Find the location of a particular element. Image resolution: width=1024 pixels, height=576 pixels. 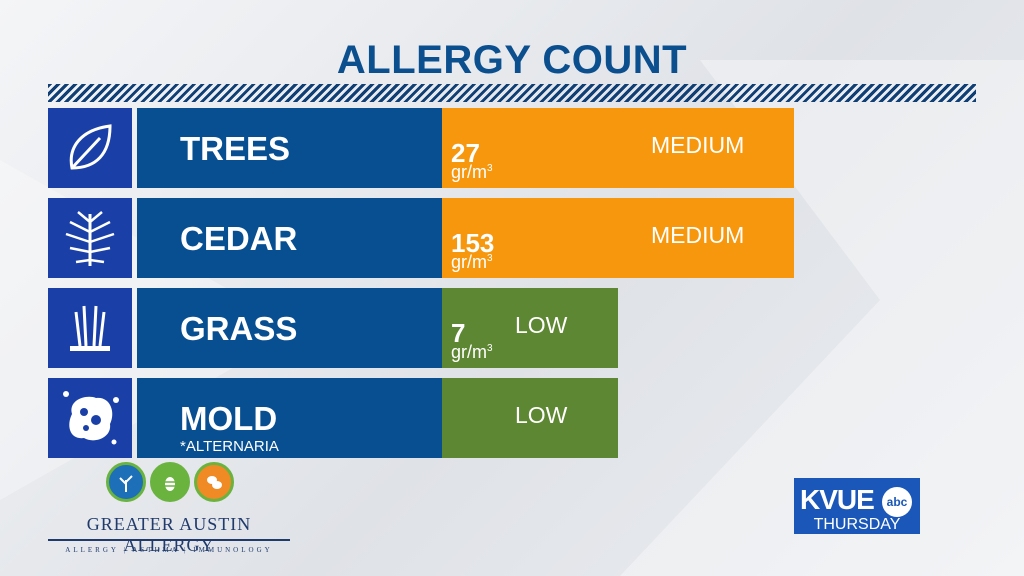

allergen-label-box: MOLD *ALTERNARIA is located at coordinates (311, 418).